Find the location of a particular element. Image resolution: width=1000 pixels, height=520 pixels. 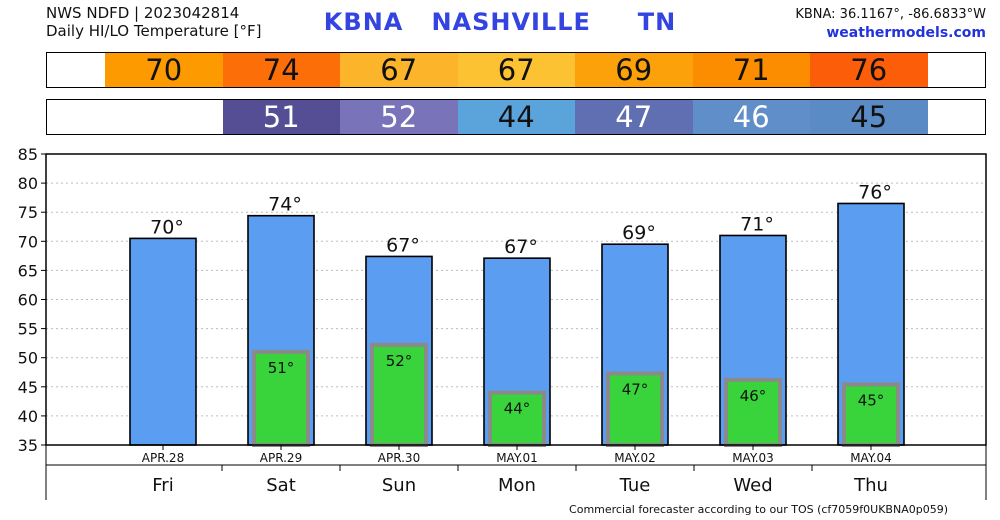

y-tick-label: 45 is located at coordinates (28, 387).